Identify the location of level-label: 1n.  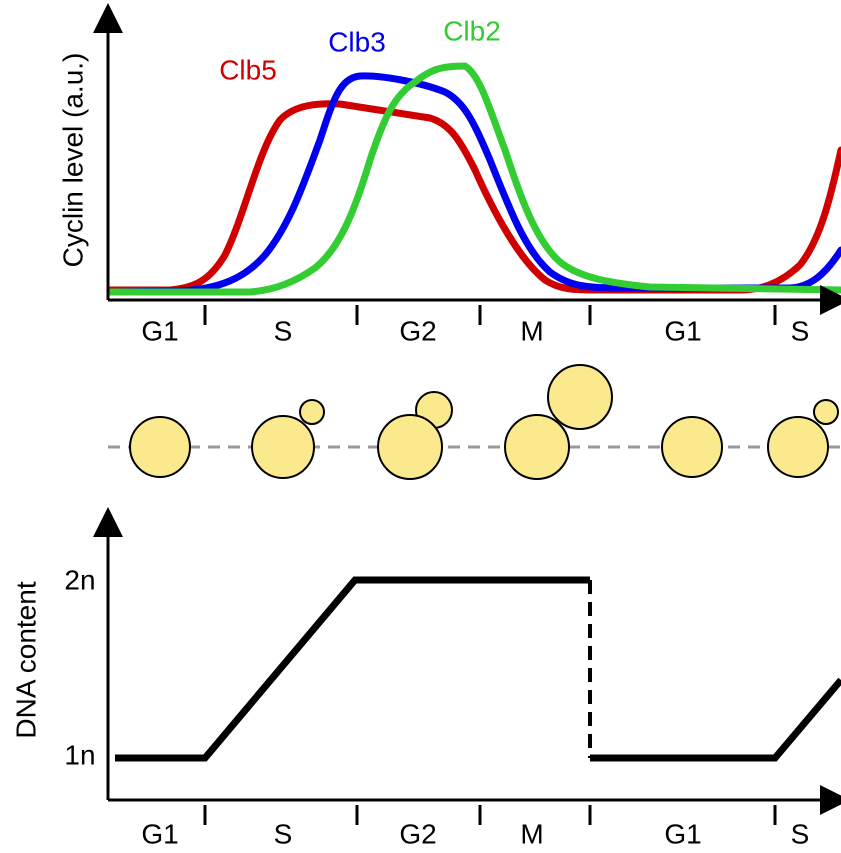
(79, 754).